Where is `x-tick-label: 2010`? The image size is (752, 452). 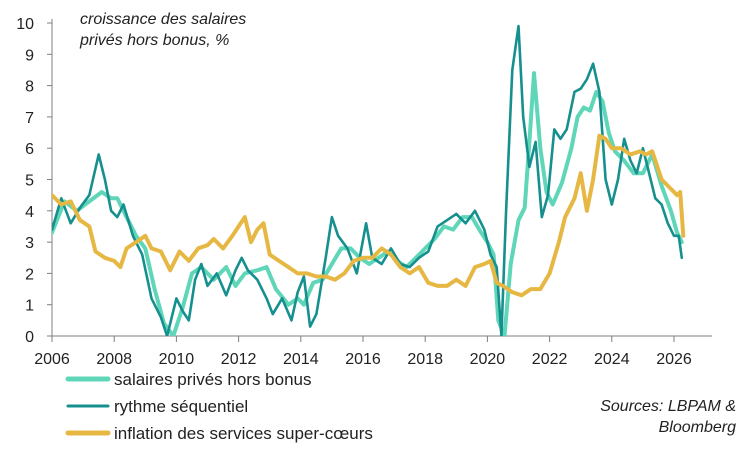 x-tick-label: 2010 is located at coordinates (177, 359).